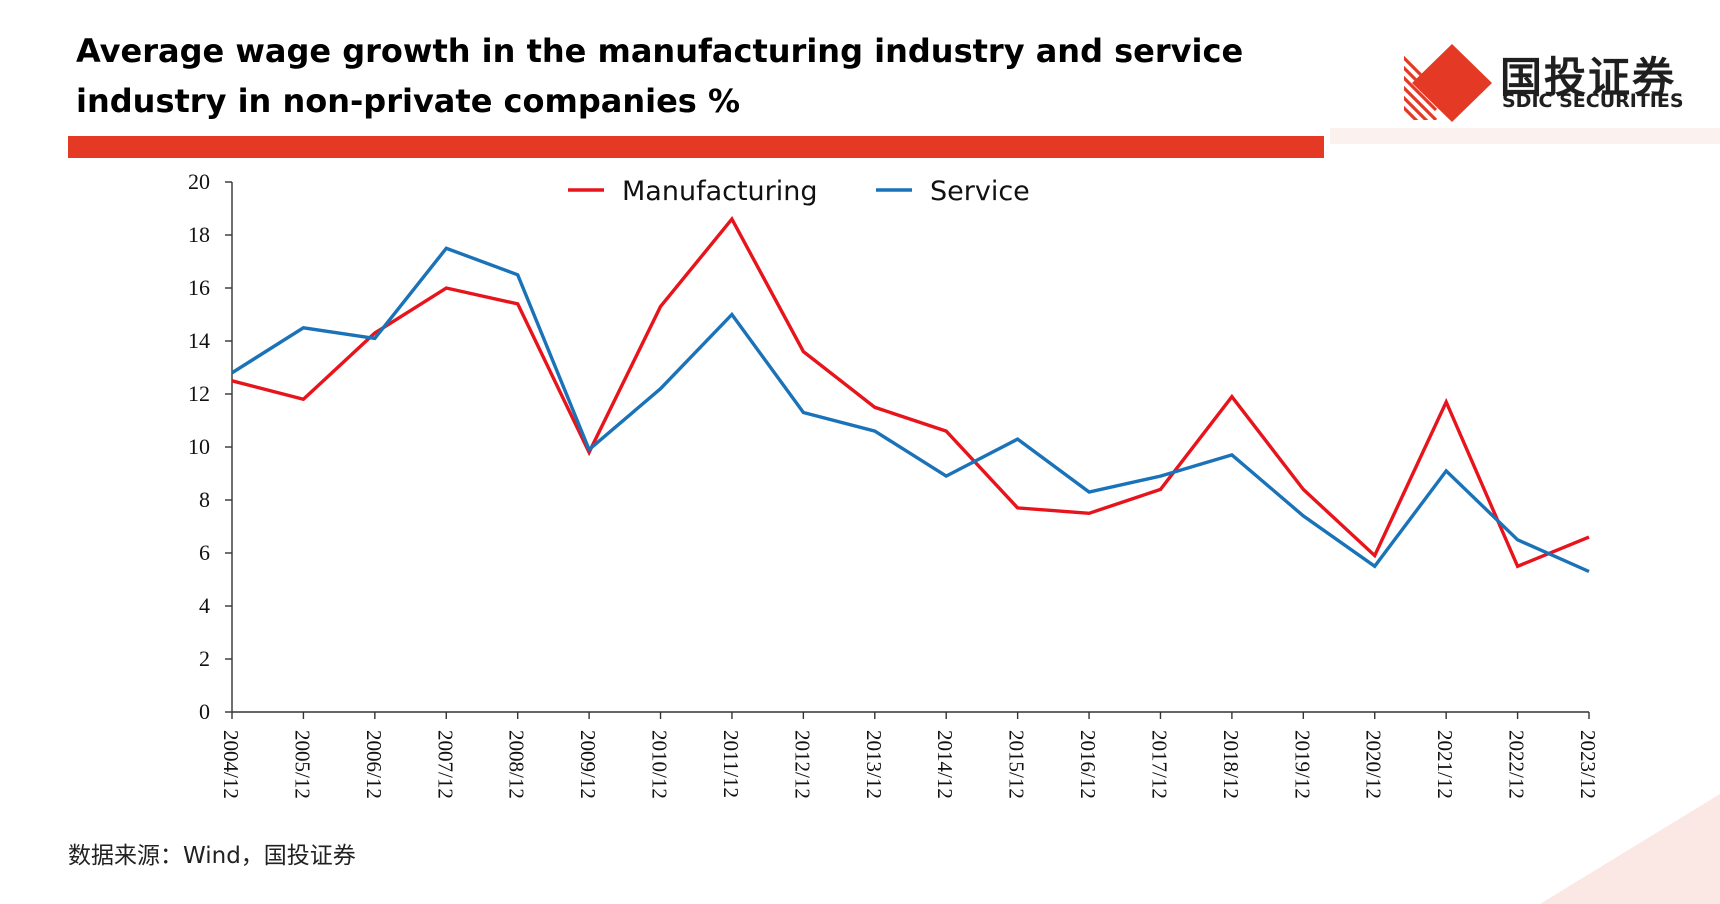 The height and width of the screenshot is (904, 1720). I want to click on x-tick-label: 2005/12, so click(302, 764).